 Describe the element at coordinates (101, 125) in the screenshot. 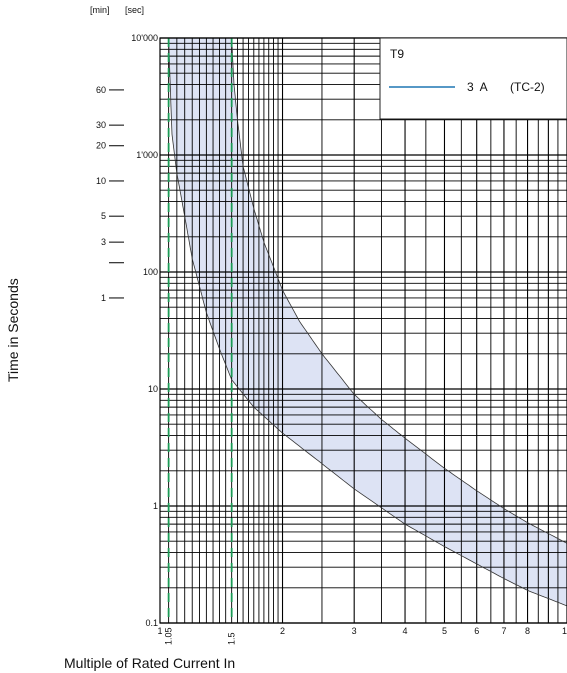

I see `minute-tick-label: 30` at that location.